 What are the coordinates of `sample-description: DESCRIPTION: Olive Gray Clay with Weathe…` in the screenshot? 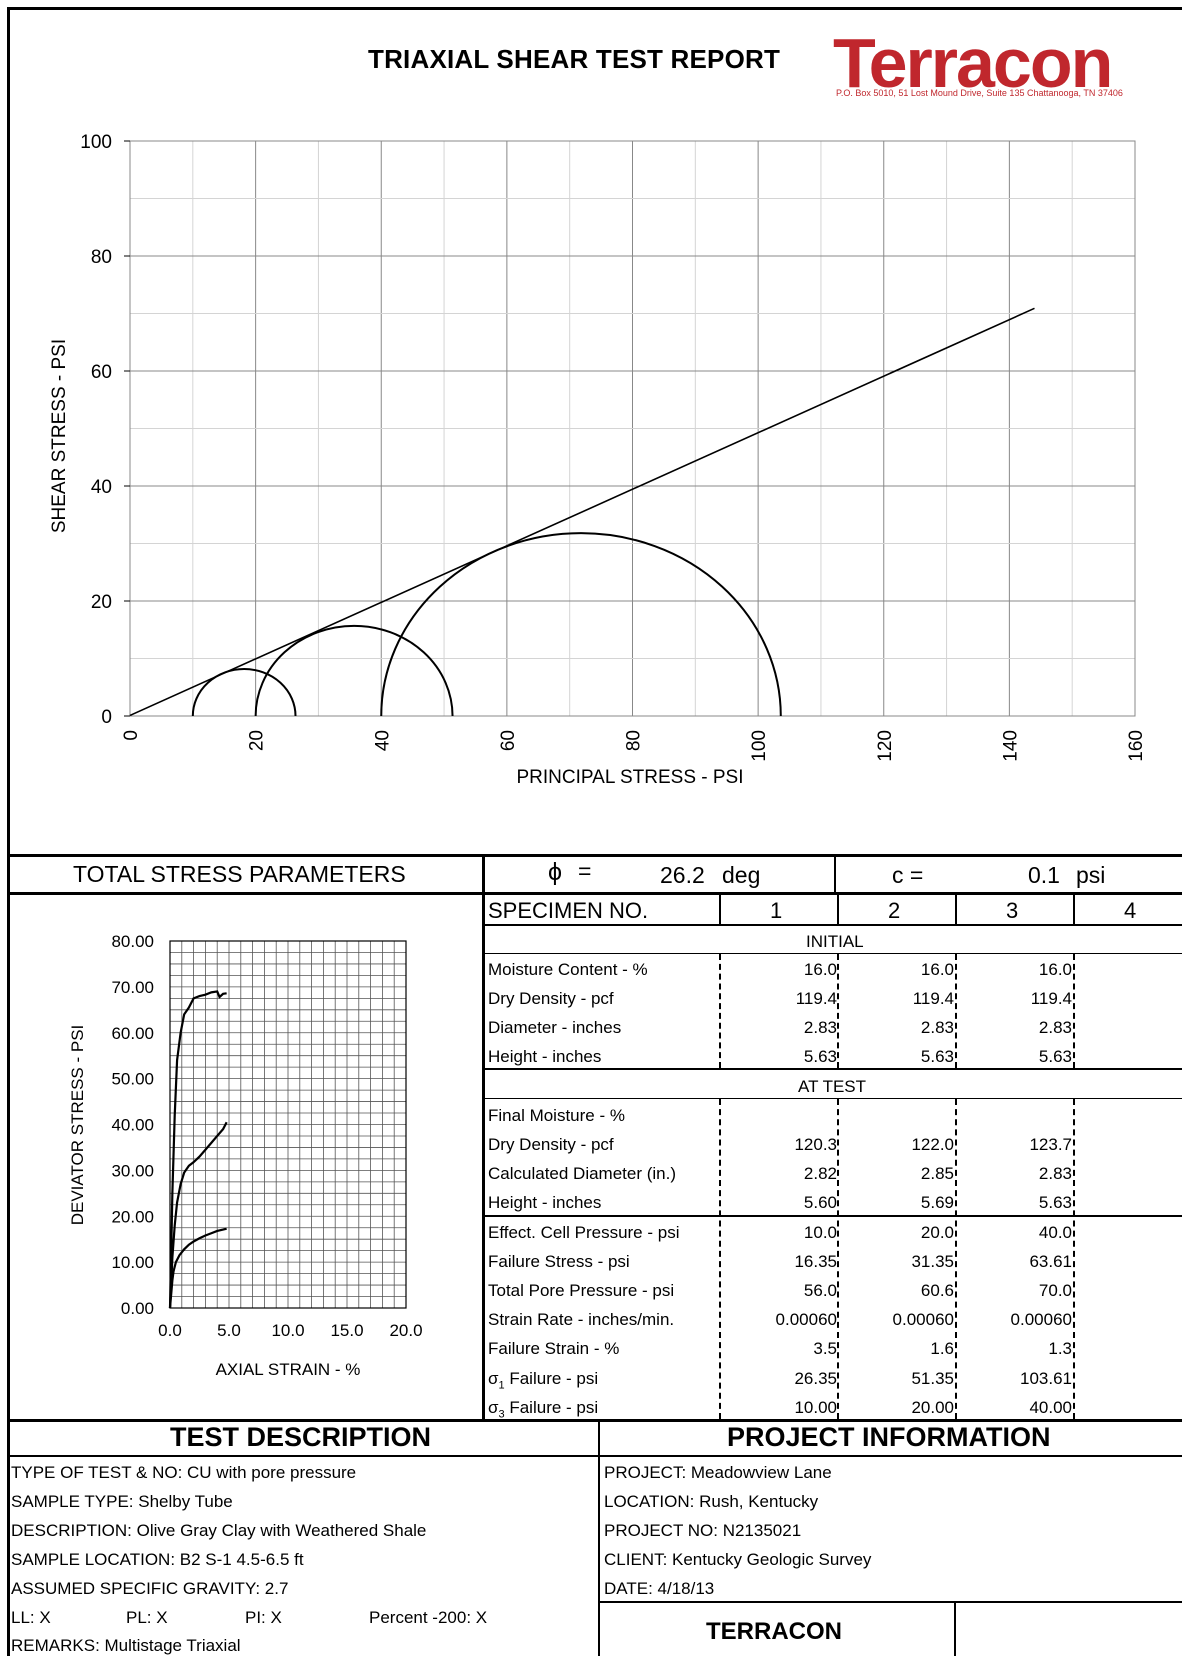 It's located at (219, 1530).